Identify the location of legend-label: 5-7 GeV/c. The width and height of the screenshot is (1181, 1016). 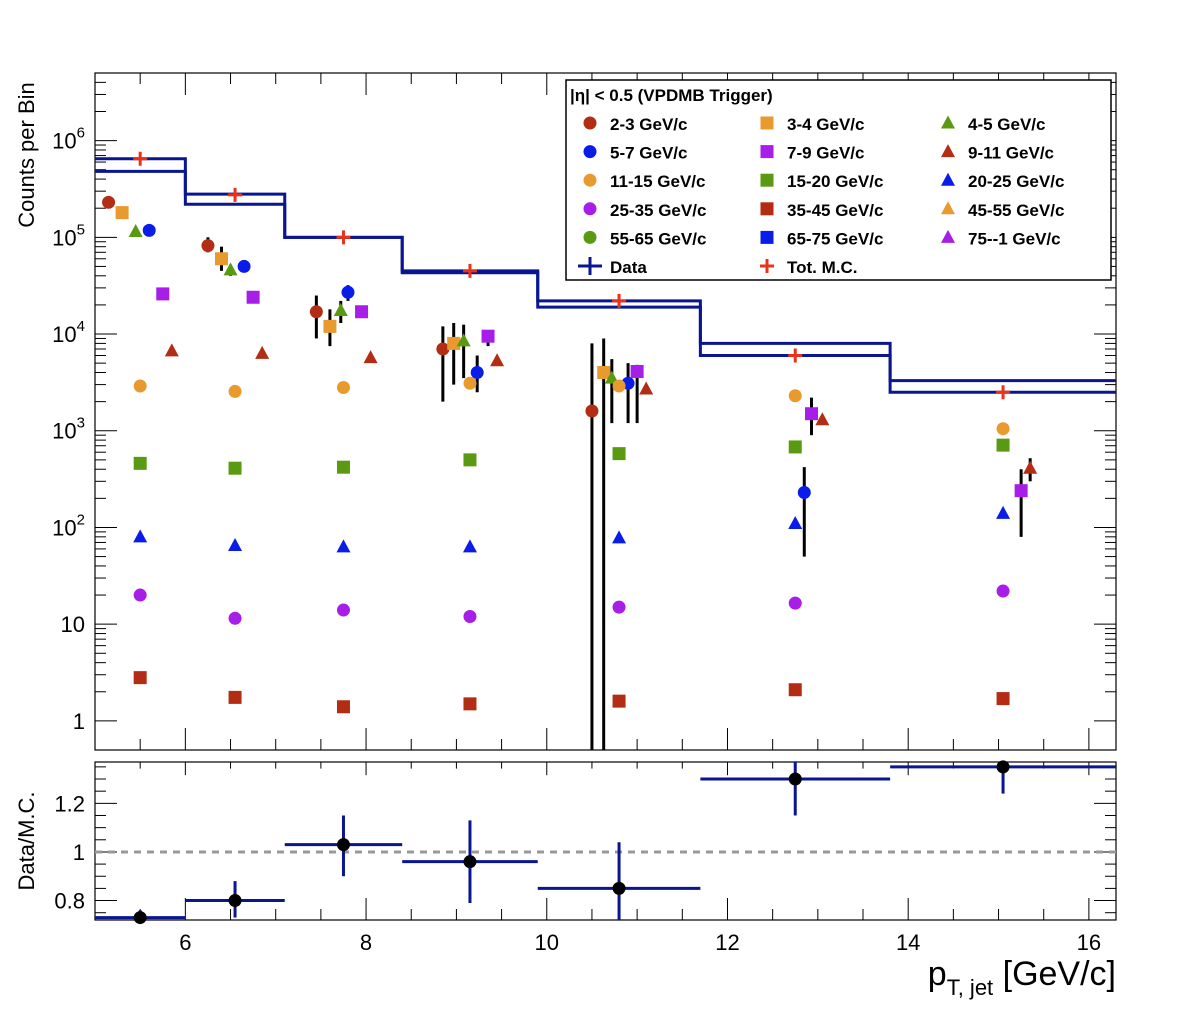
(649, 153).